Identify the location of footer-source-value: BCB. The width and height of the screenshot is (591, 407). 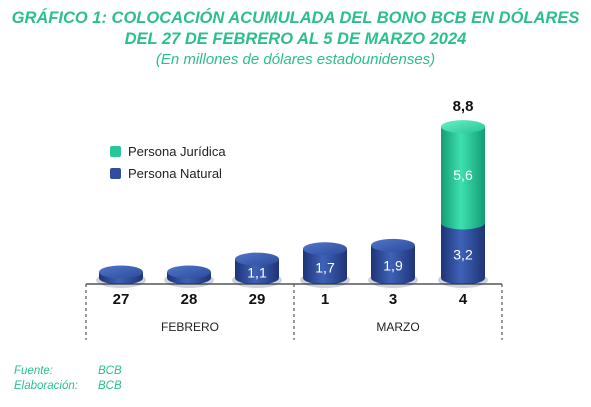
(110, 371).